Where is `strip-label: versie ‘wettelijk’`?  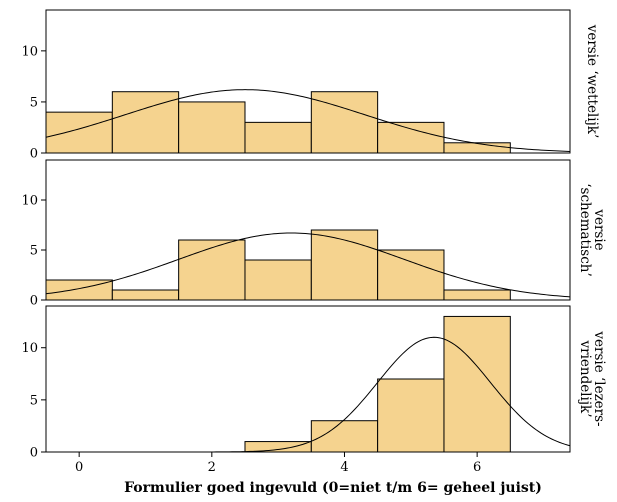
strip-label: versie ‘wettelijk’ is located at coordinates (592, 81).